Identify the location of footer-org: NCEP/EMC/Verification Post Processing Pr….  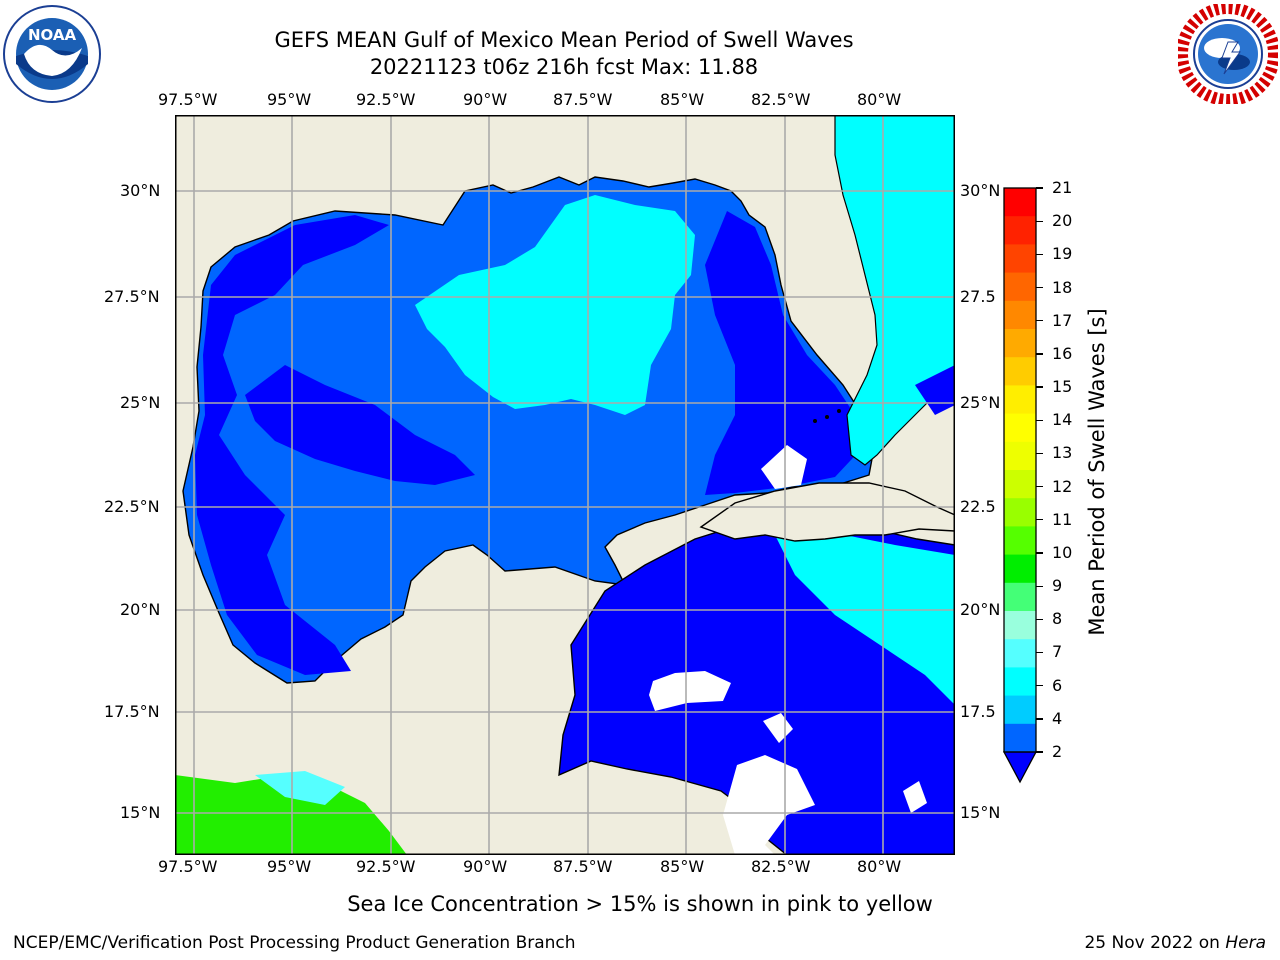
(294, 943).